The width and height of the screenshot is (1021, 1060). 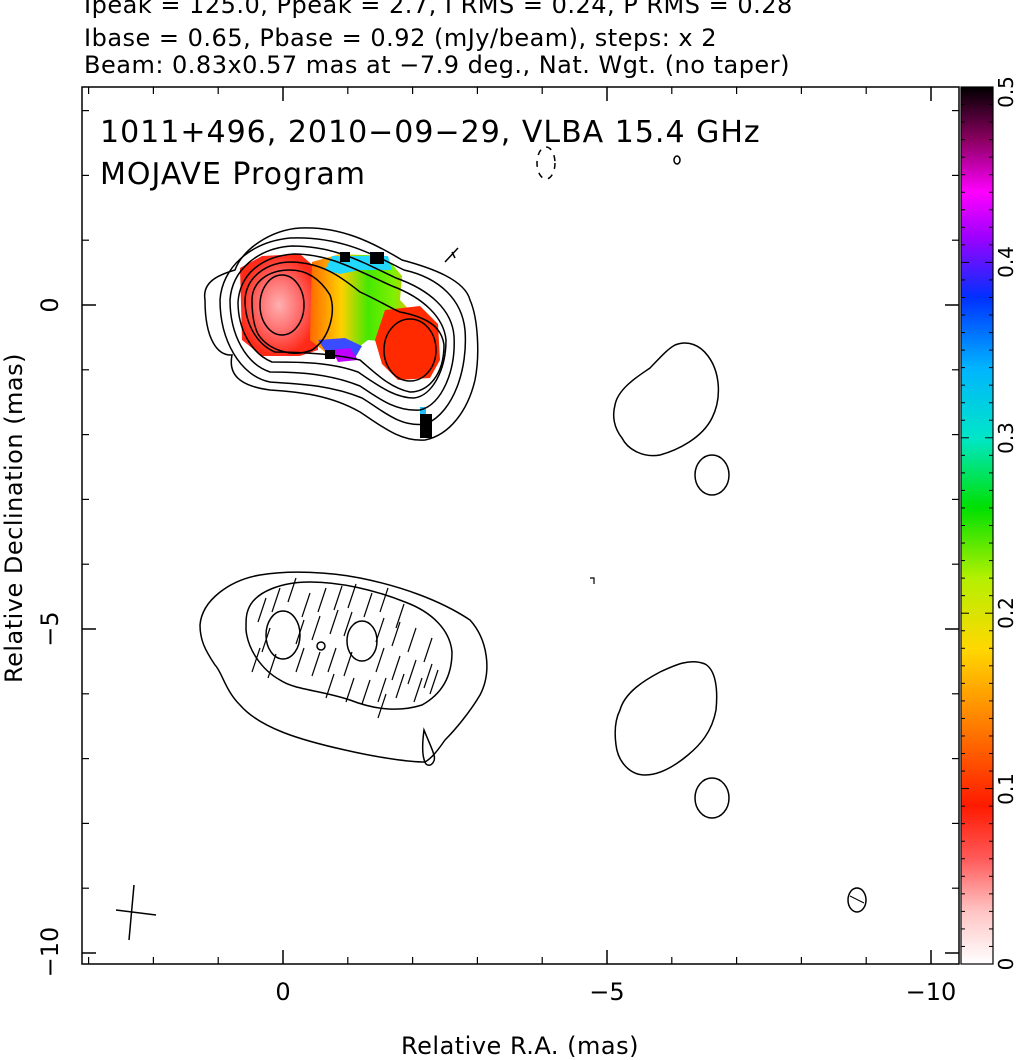 I want to click on beam-marker, so click(x=136, y=912).